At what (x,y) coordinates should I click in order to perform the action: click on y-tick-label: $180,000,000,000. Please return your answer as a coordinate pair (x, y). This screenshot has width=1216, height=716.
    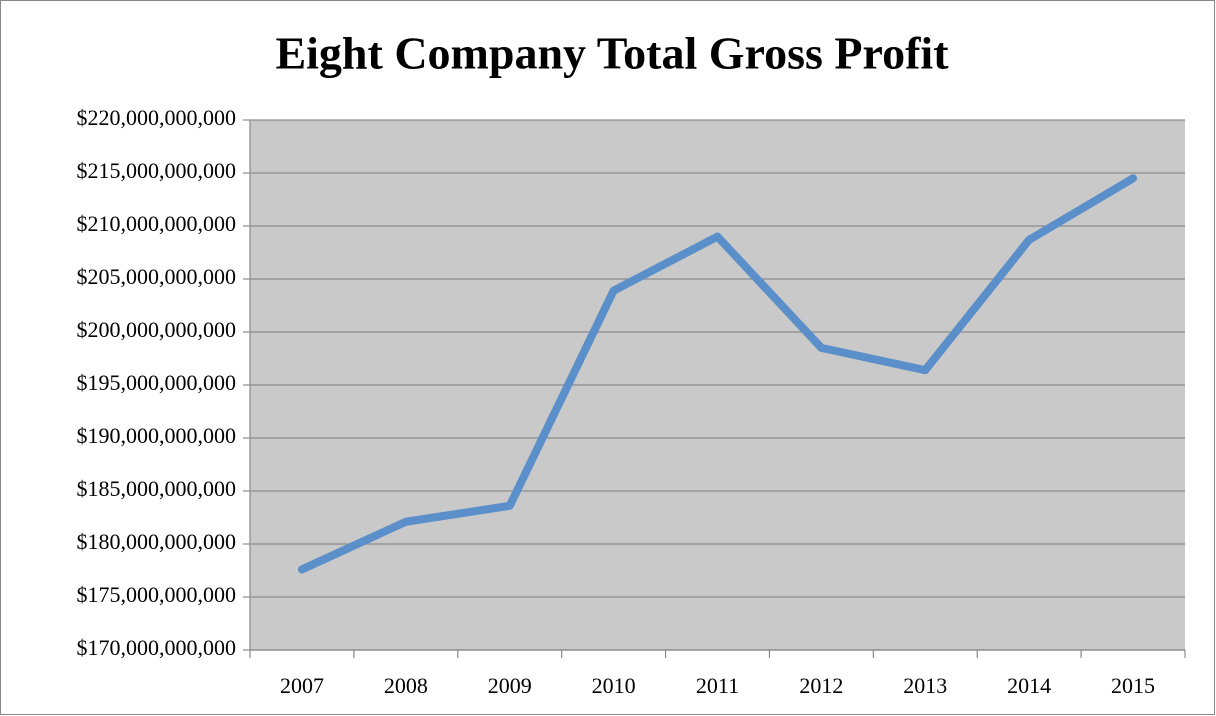
    Looking at the image, I should click on (157, 541).